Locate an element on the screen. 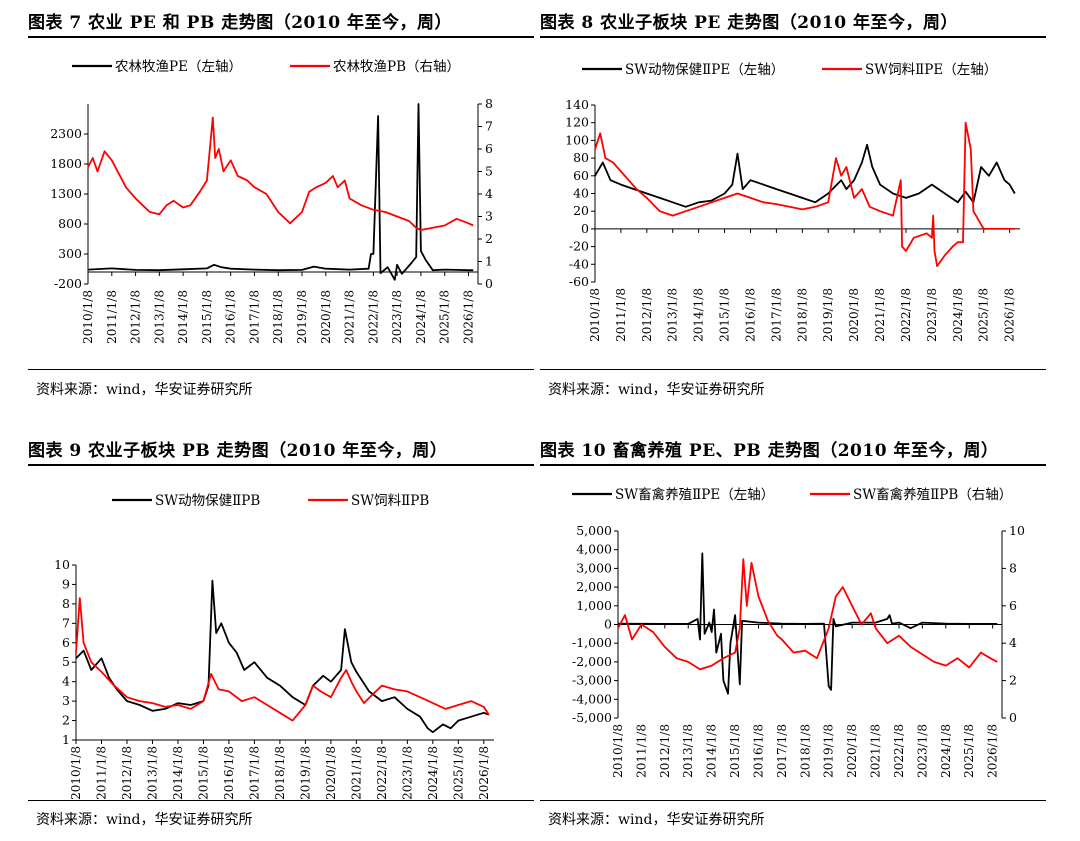 The image size is (1080, 841). y-tick-label-left: -200 is located at coordinates (68, 283).